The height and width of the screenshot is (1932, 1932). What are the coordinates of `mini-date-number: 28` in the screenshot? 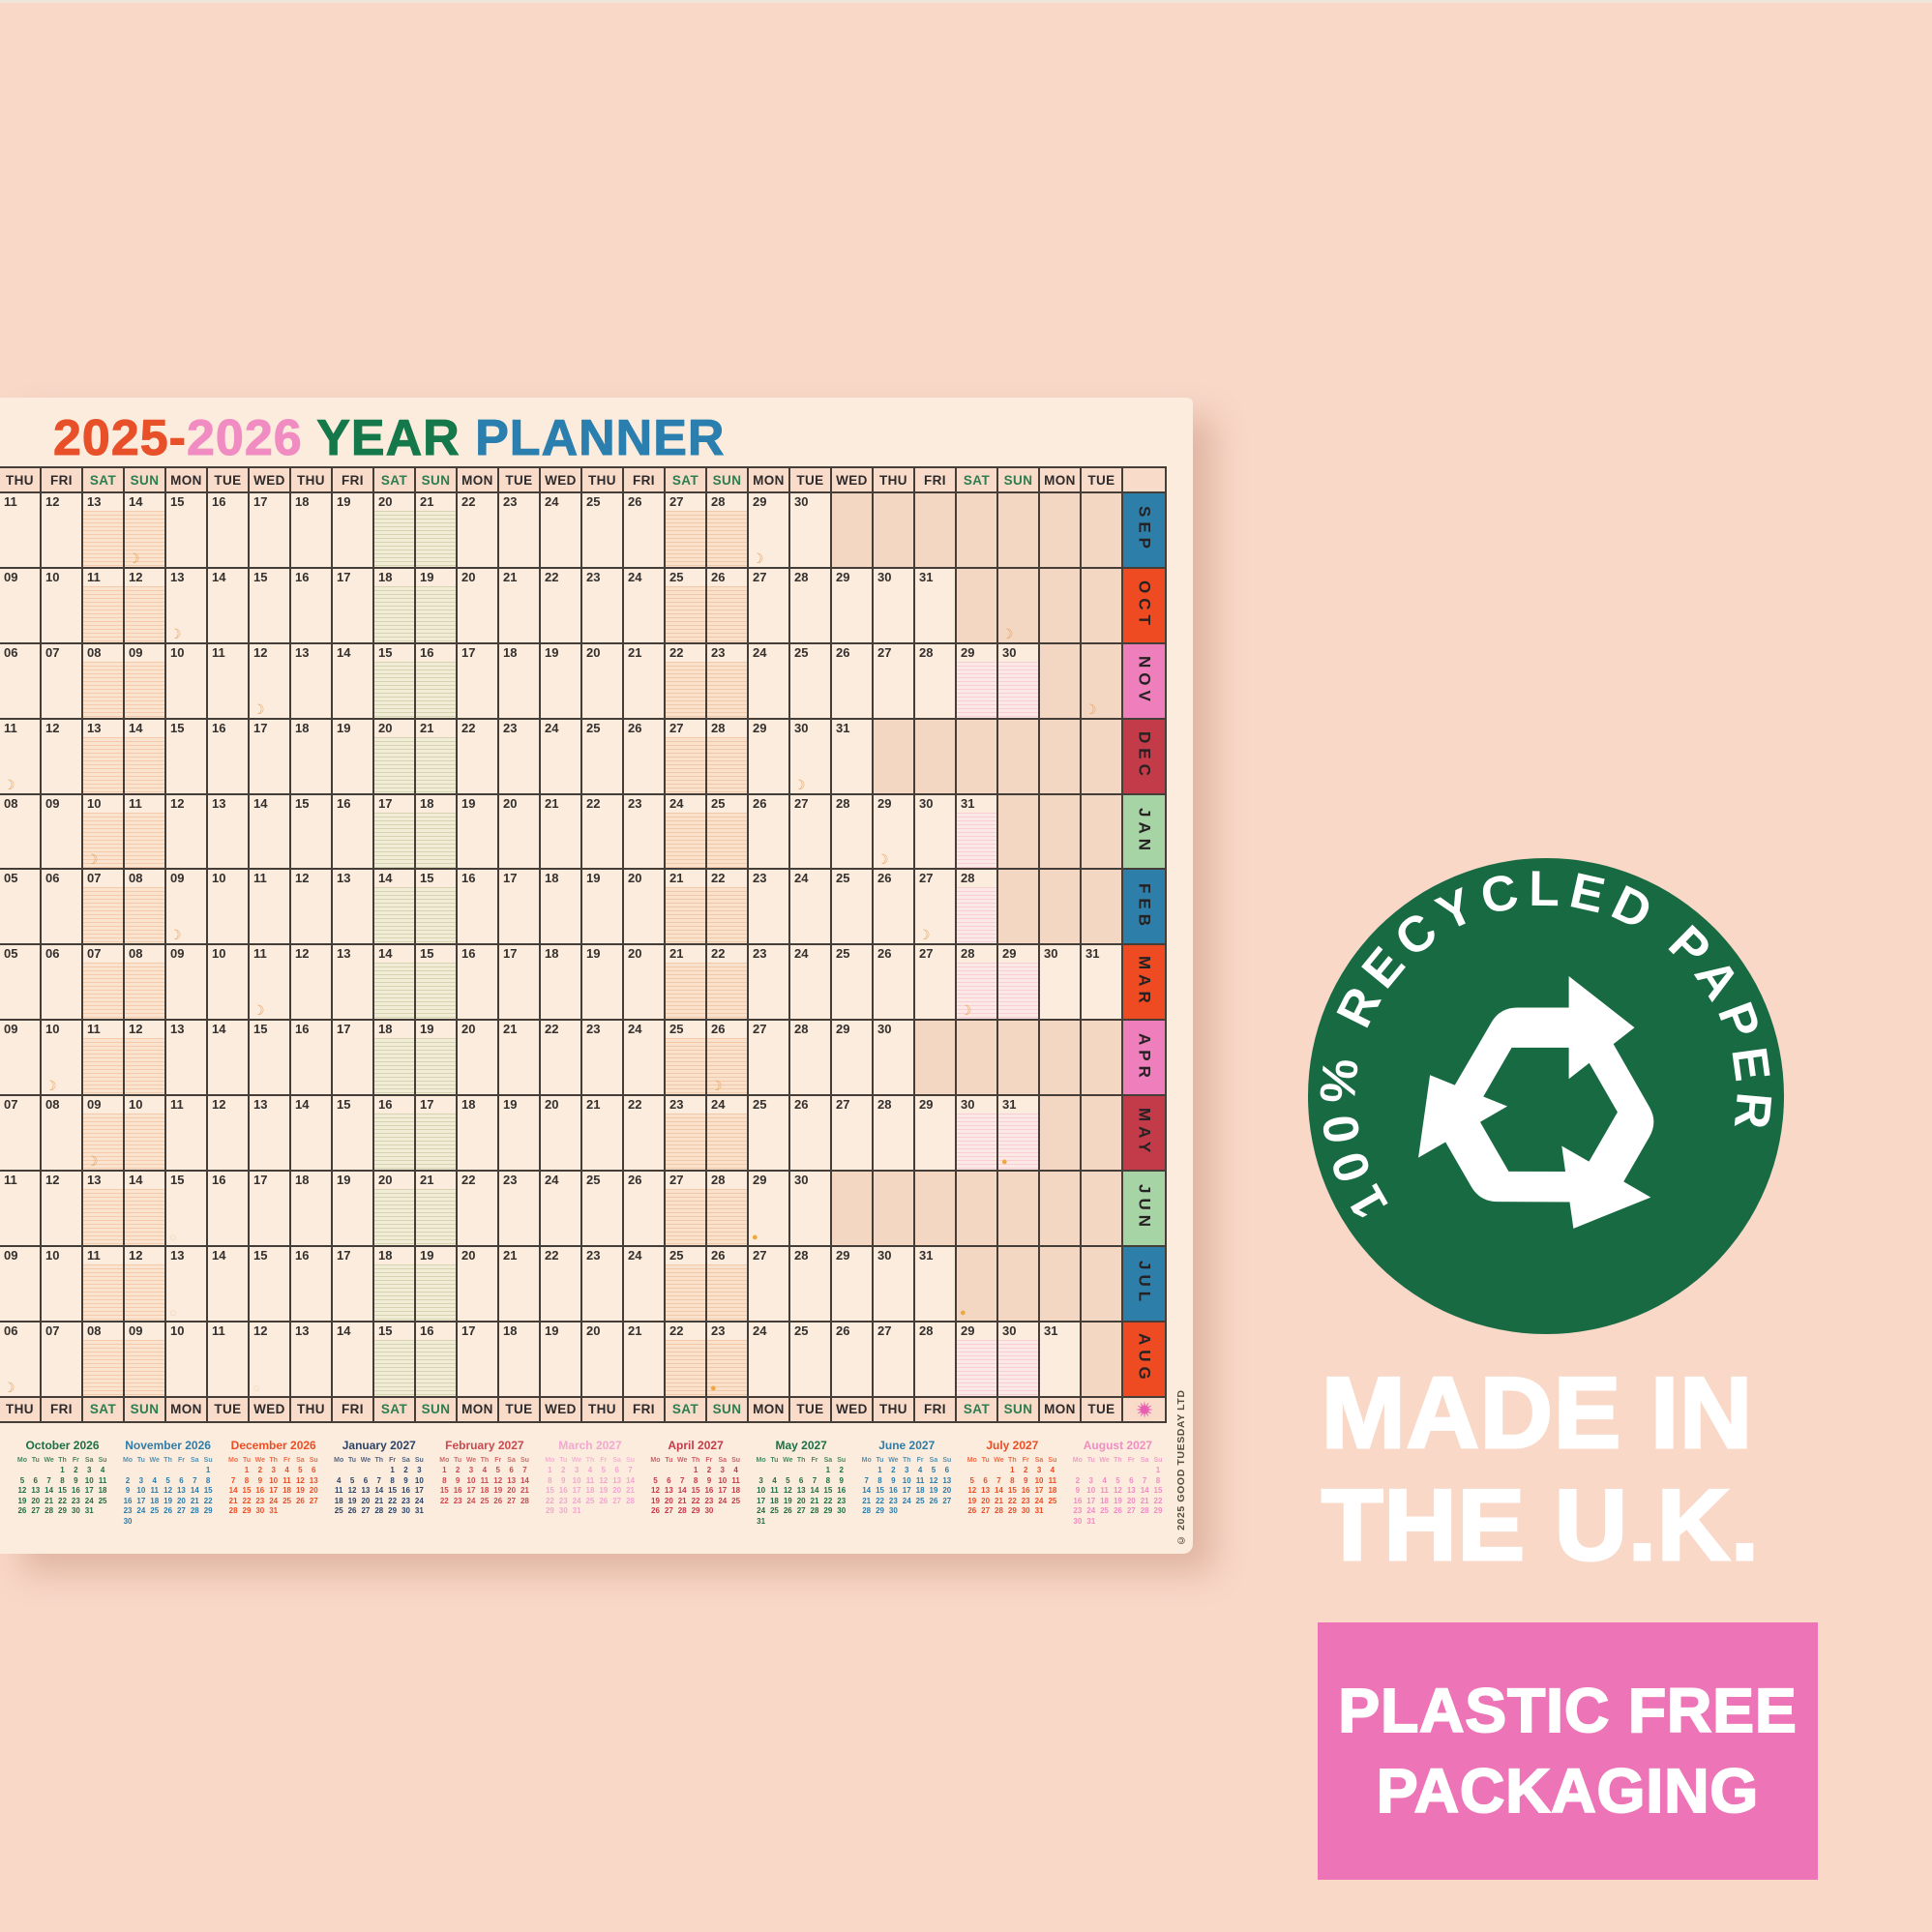 It's located at (682, 1510).